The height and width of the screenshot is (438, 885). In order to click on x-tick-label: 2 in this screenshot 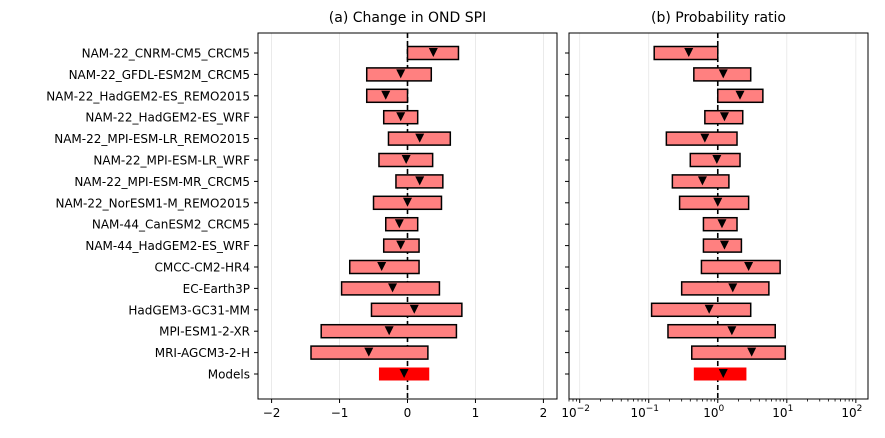, I will do `click(544, 413)`.